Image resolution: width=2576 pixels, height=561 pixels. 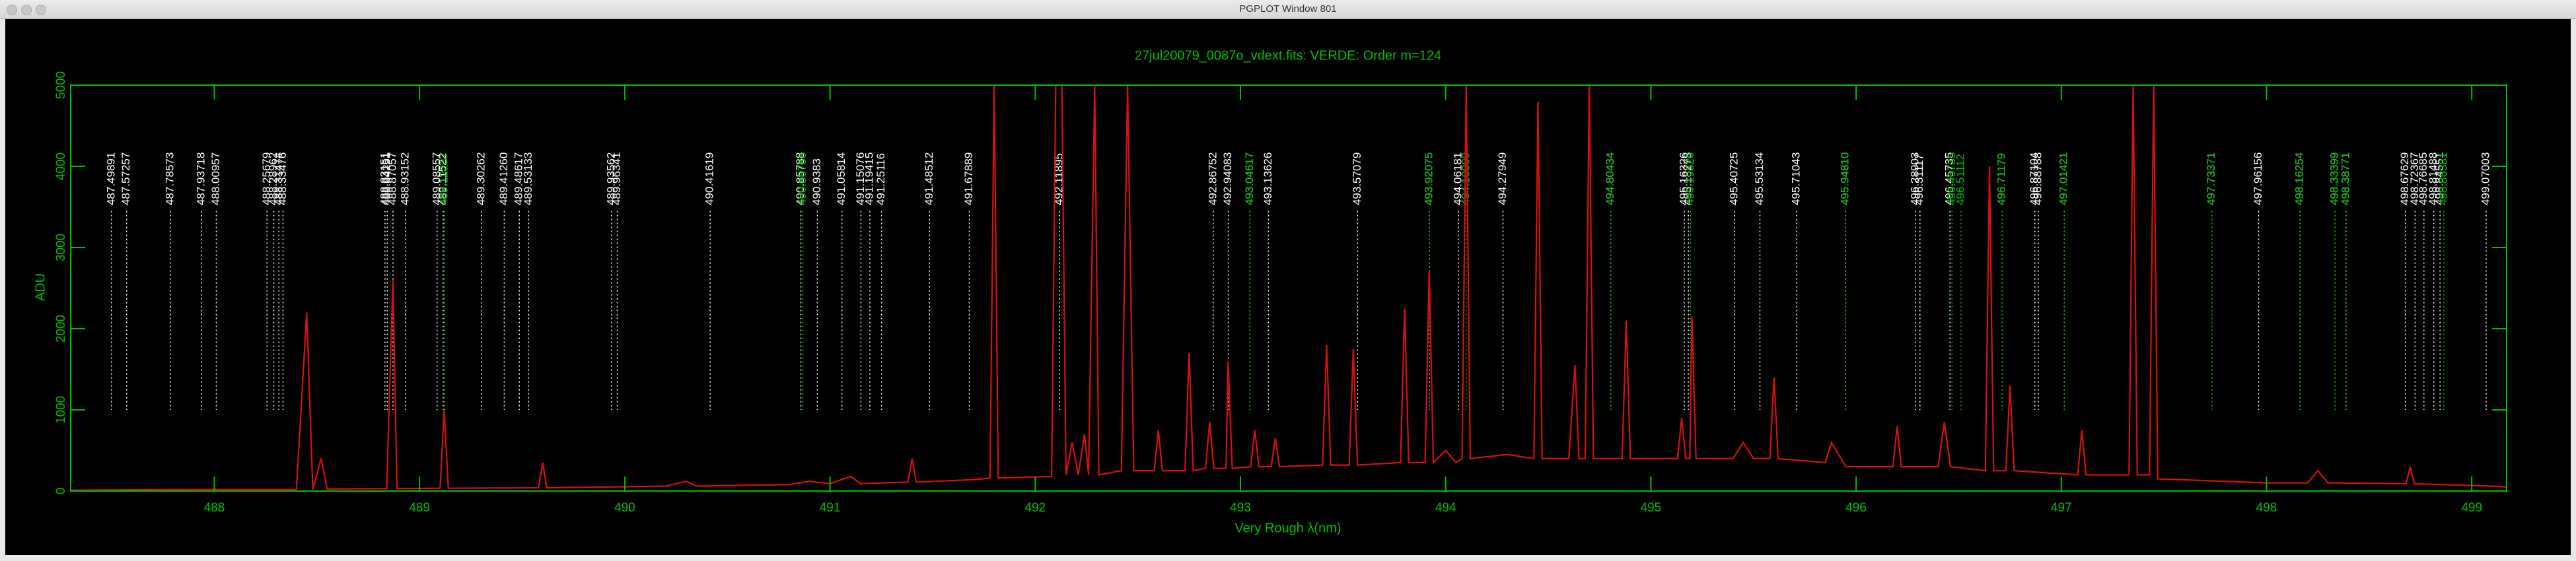 What do you see at coordinates (1287, 528) in the screenshot?
I see `x-axis-label: Very Rough λ(nm)` at bounding box center [1287, 528].